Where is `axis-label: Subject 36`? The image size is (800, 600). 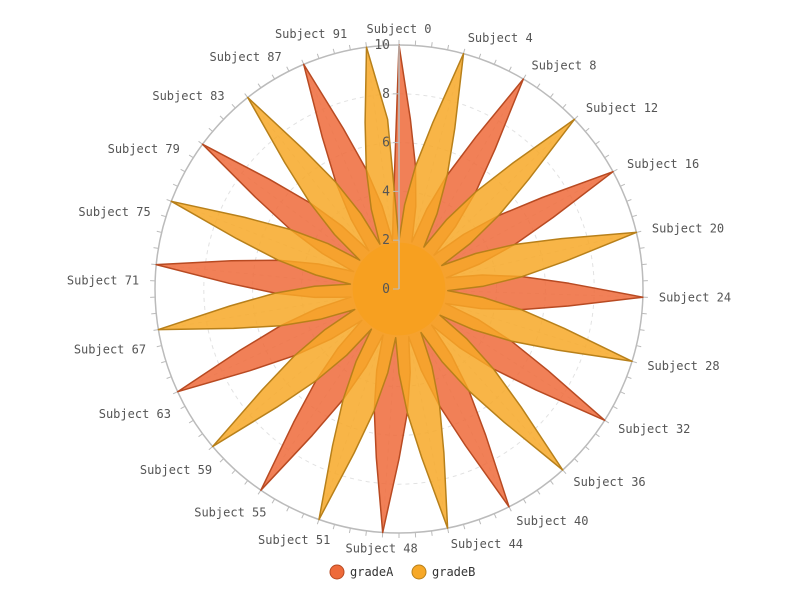
axis-label: Subject 36 is located at coordinates (609, 482).